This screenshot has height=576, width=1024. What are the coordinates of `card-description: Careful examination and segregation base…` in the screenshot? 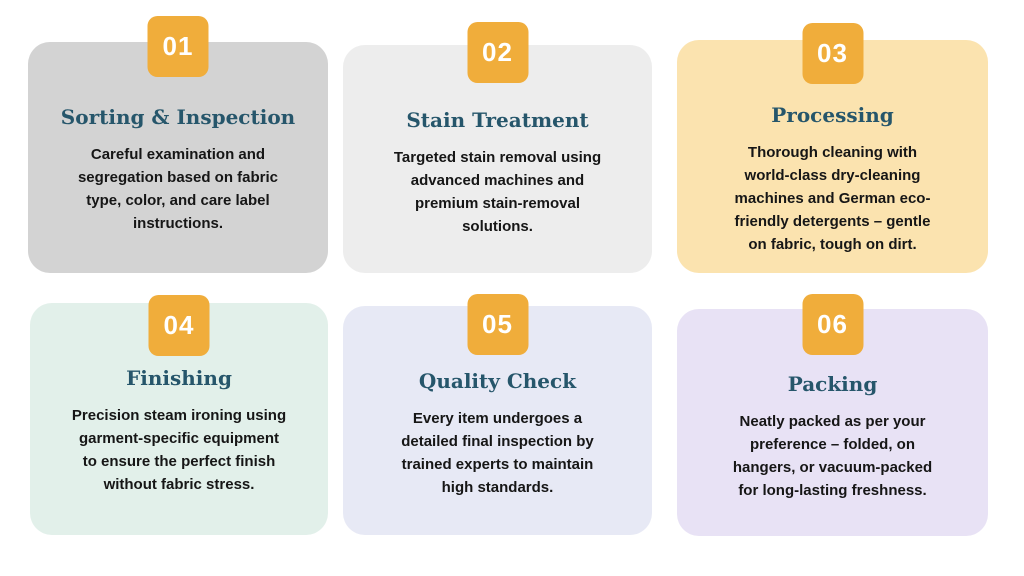 It's located at (178, 189).